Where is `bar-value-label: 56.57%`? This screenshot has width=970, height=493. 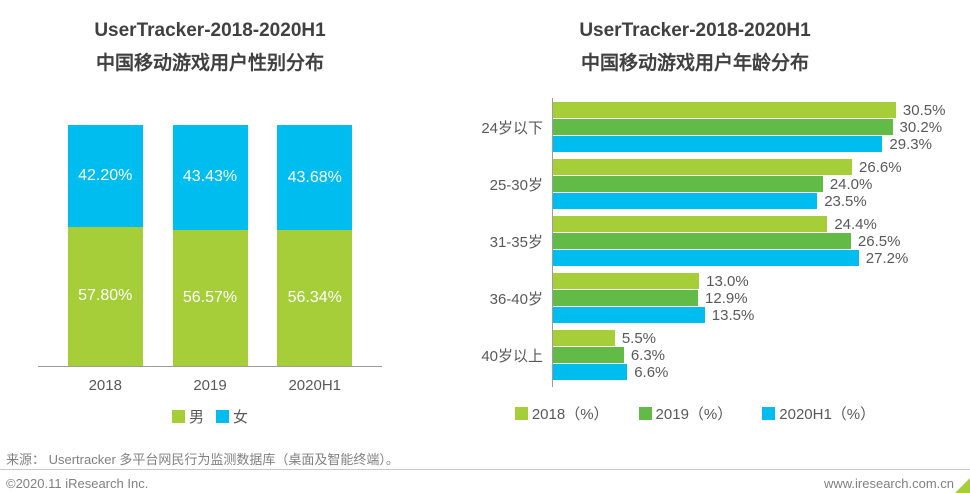
bar-value-label: 56.57% is located at coordinates (210, 297).